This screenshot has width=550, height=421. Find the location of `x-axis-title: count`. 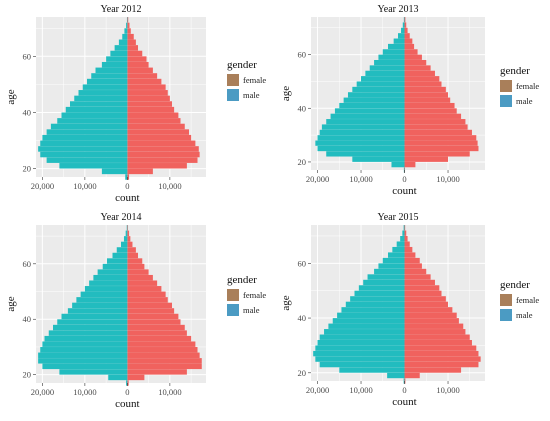

x-axis-title: count is located at coordinates (127, 404).